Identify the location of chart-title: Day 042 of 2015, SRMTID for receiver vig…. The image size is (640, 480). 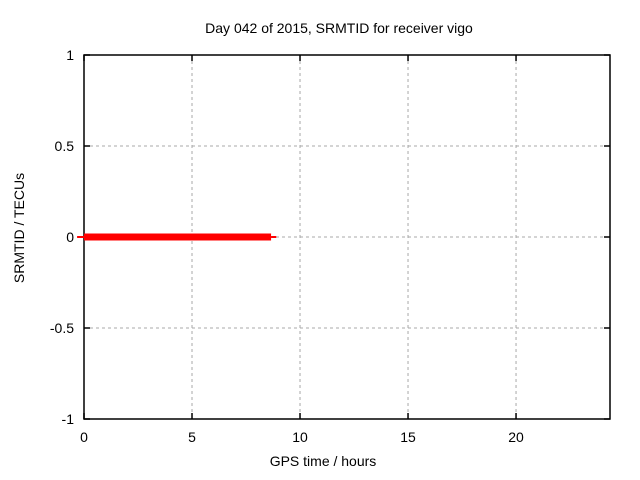
(339, 28).